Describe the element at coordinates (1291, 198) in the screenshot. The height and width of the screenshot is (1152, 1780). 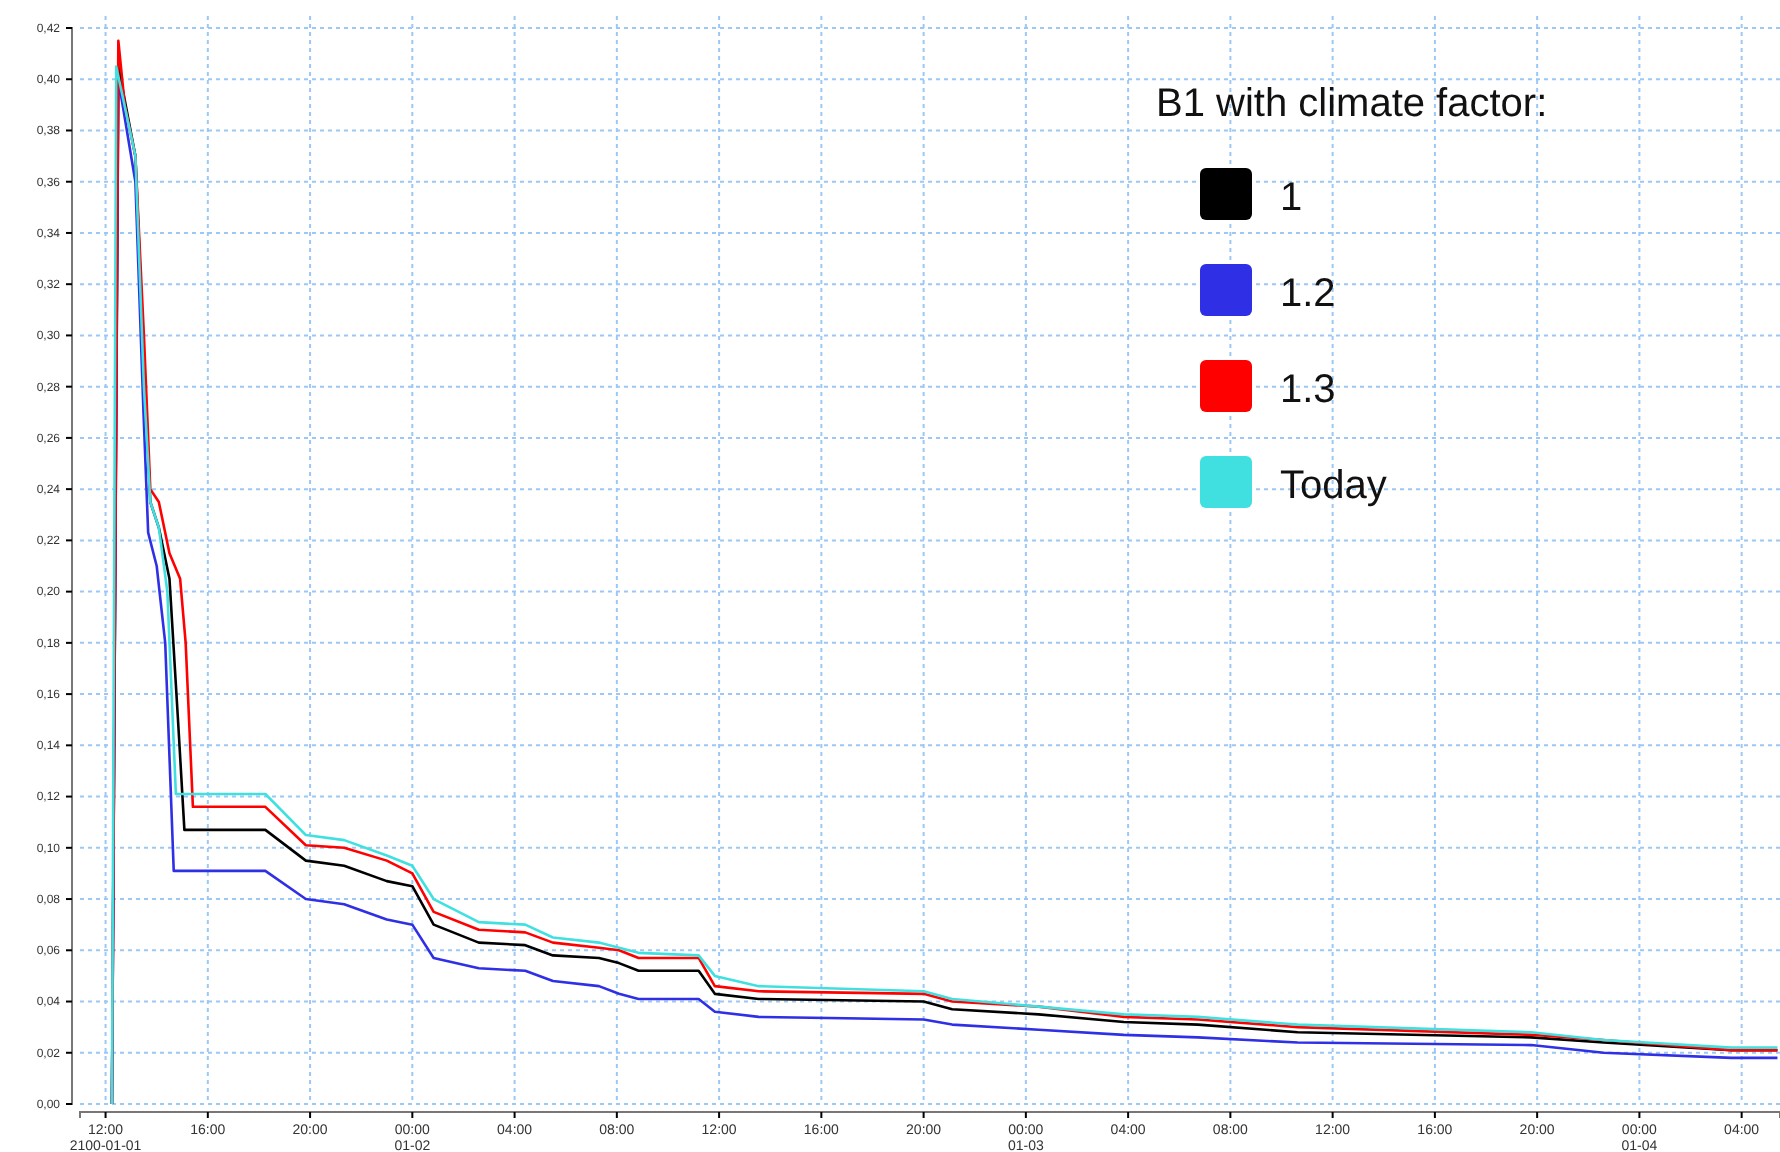
I see `legend-label: 1` at that location.